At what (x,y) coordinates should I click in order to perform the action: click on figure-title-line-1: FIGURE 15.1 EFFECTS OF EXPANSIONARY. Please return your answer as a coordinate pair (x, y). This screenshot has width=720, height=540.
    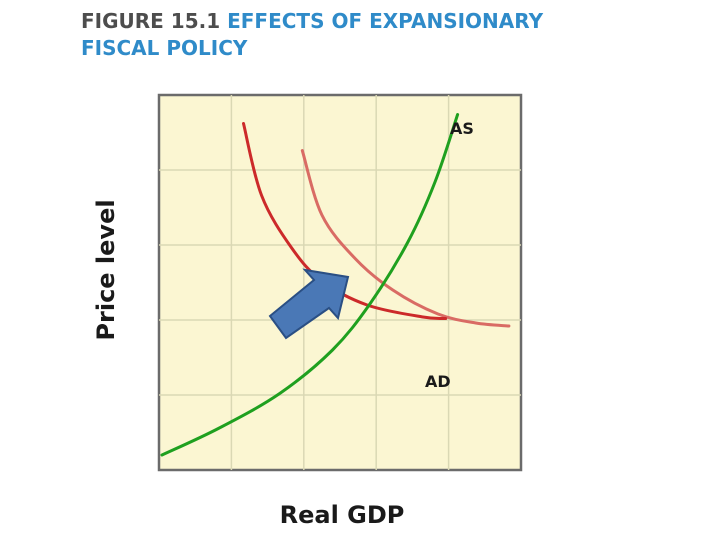
    Looking at the image, I should click on (312, 21).